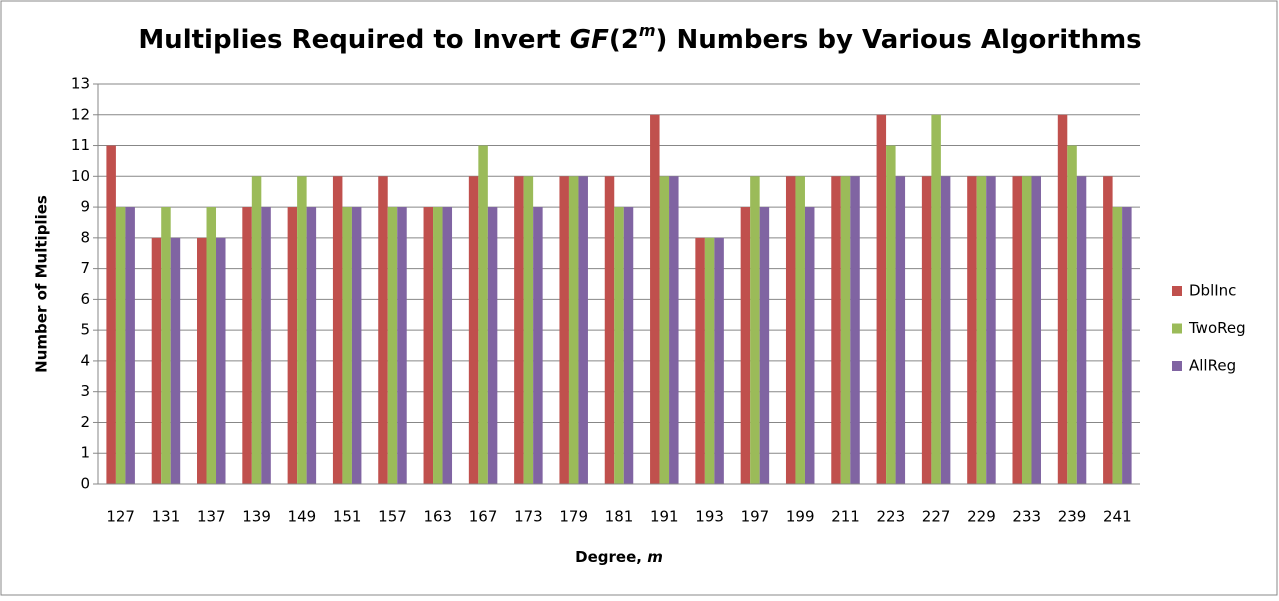 The height and width of the screenshot is (601, 1279). I want to click on x-axis-title: Degree, m, so click(619, 557).